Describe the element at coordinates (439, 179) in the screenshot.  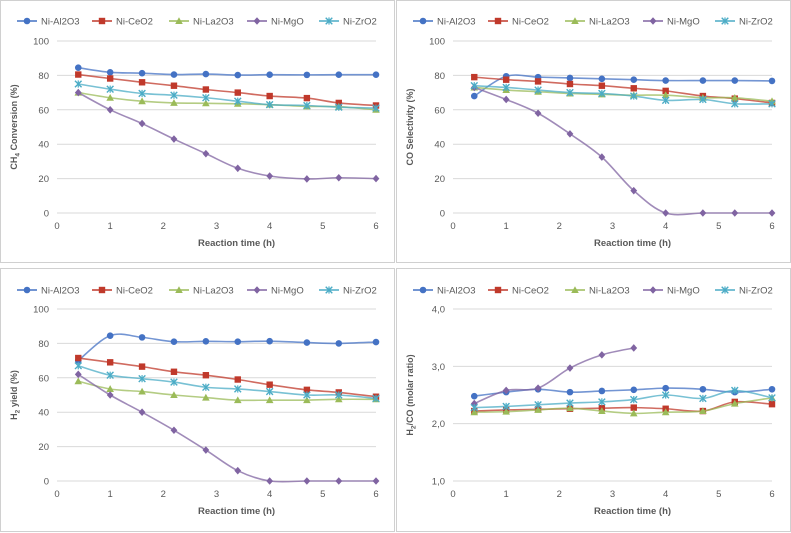
I see `y-tick-label: 20` at that location.